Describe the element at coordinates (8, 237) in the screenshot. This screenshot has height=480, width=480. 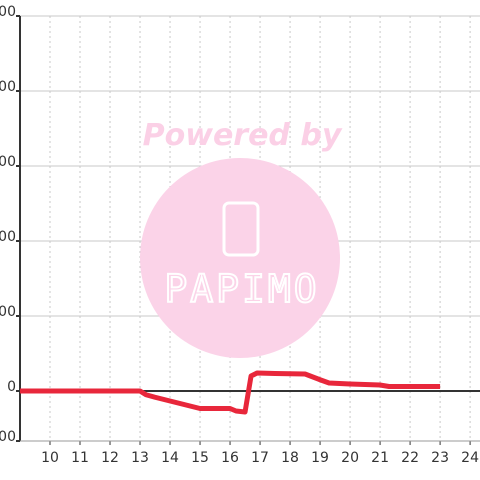
I see `y-tick-label: 60,000` at that location.